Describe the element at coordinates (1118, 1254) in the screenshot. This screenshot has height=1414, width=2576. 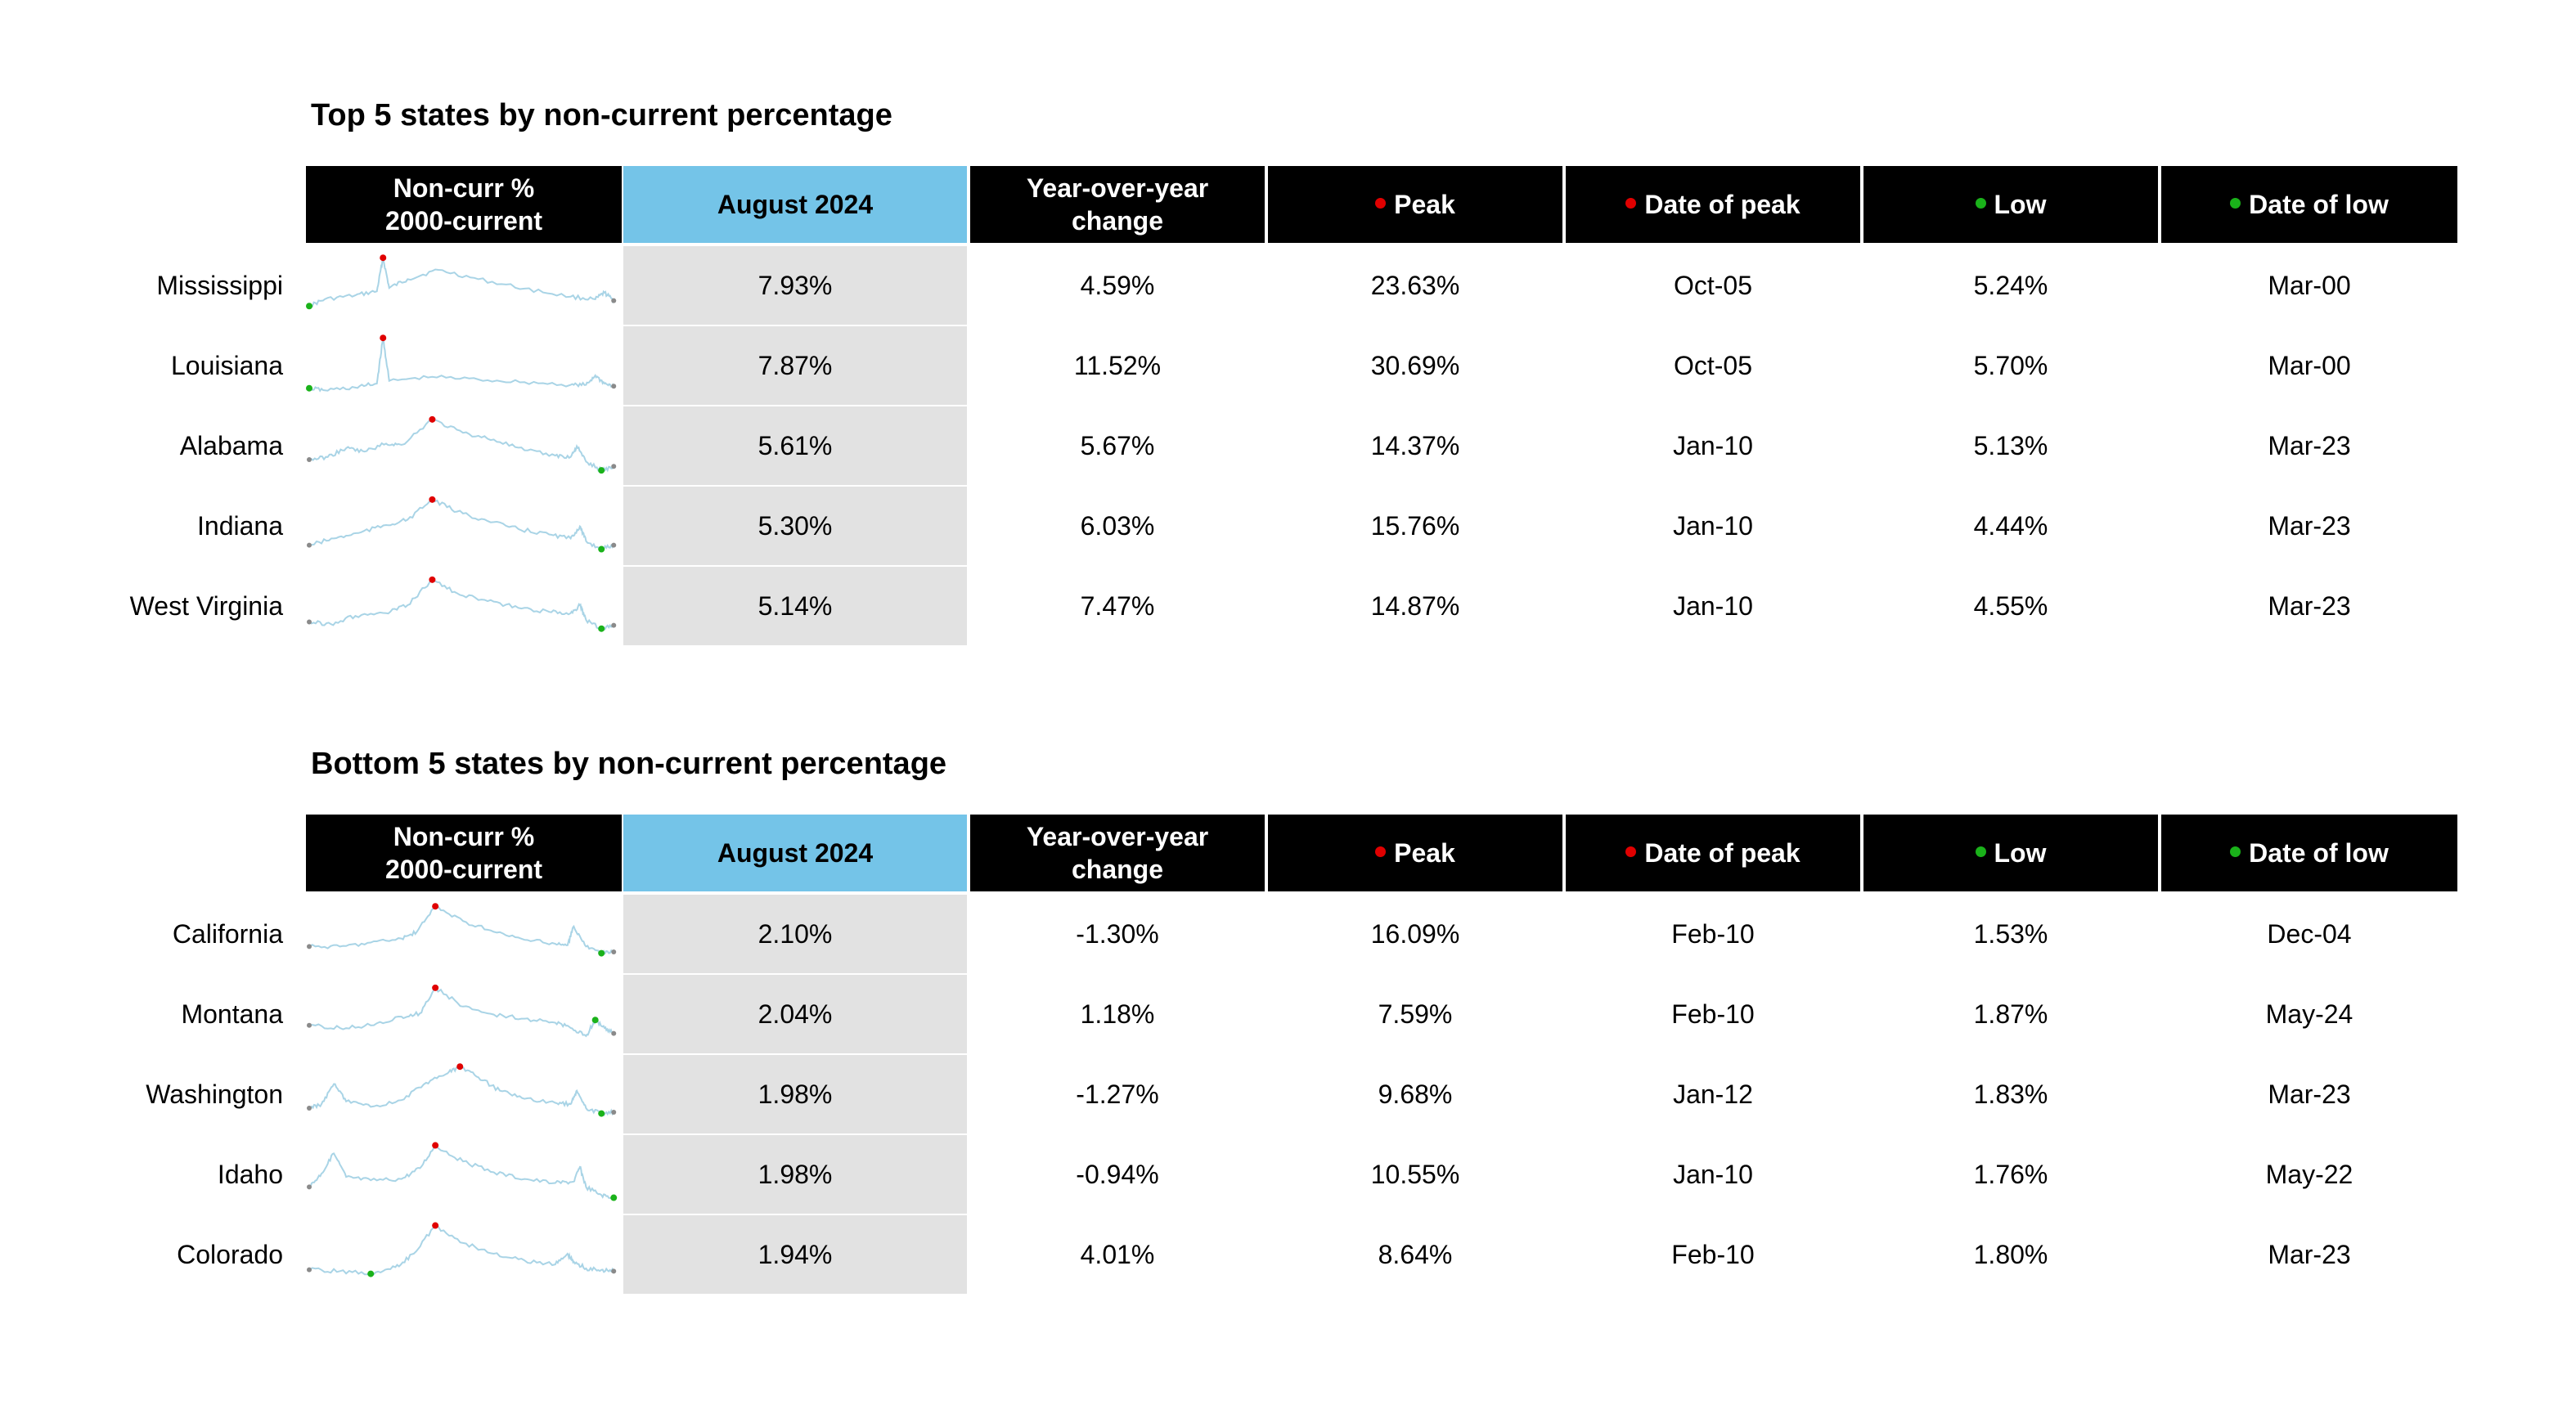
I see `yoy-value: 4.01%` at that location.